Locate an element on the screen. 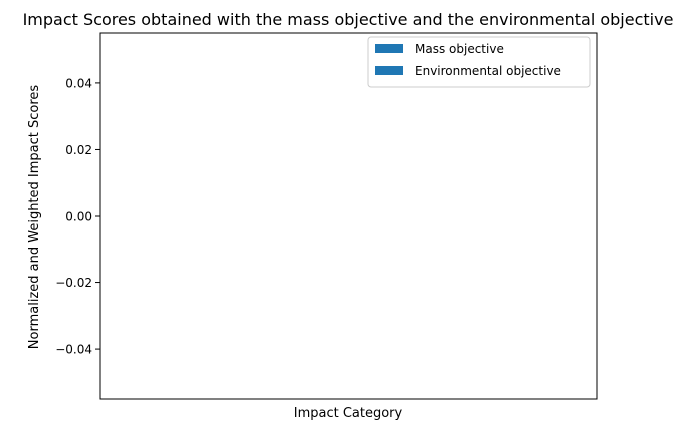 Image resolution: width=695 pixels, height=431 pixels. y-tick-label: 0.04 is located at coordinates (78, 83).